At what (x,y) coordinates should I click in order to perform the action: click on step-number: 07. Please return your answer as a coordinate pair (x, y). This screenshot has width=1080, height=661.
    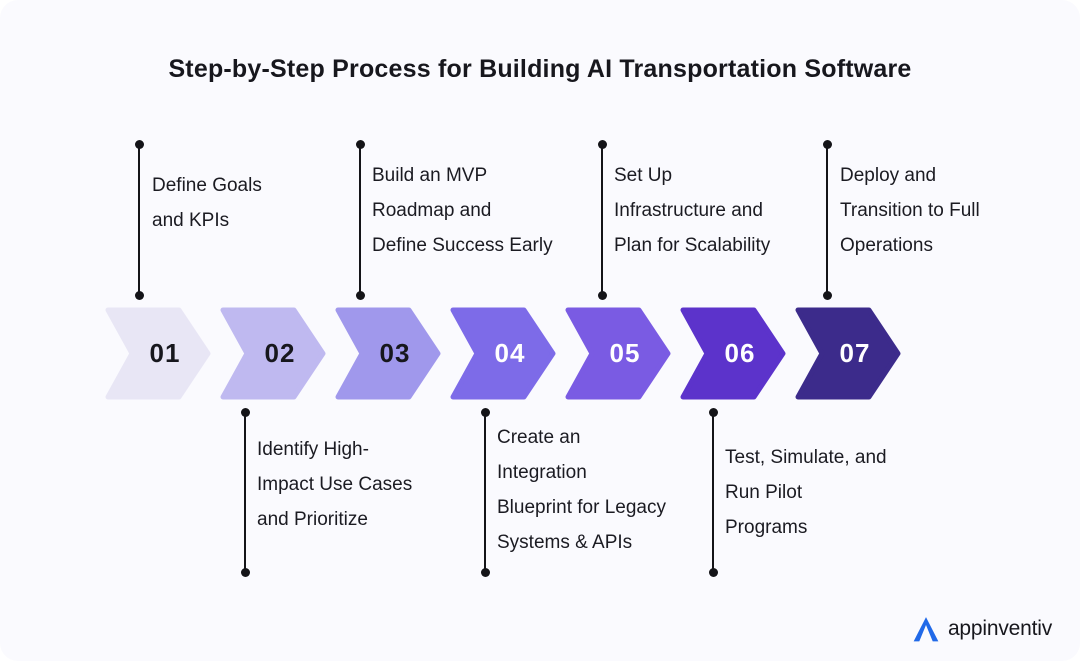
    Looking at the image, I should click on (855, 353).